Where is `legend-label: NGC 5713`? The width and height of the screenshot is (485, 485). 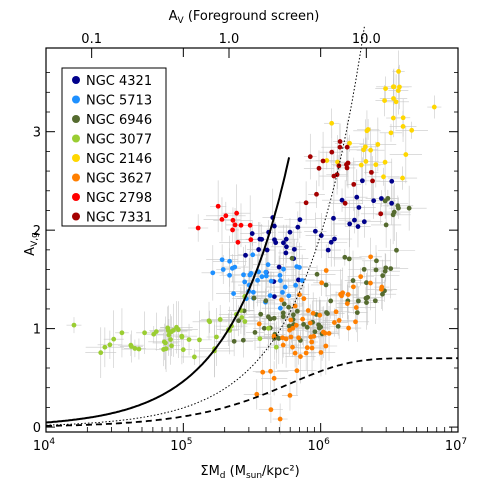
legend-label: NGC 5713 is located at coordinates (119, 101).